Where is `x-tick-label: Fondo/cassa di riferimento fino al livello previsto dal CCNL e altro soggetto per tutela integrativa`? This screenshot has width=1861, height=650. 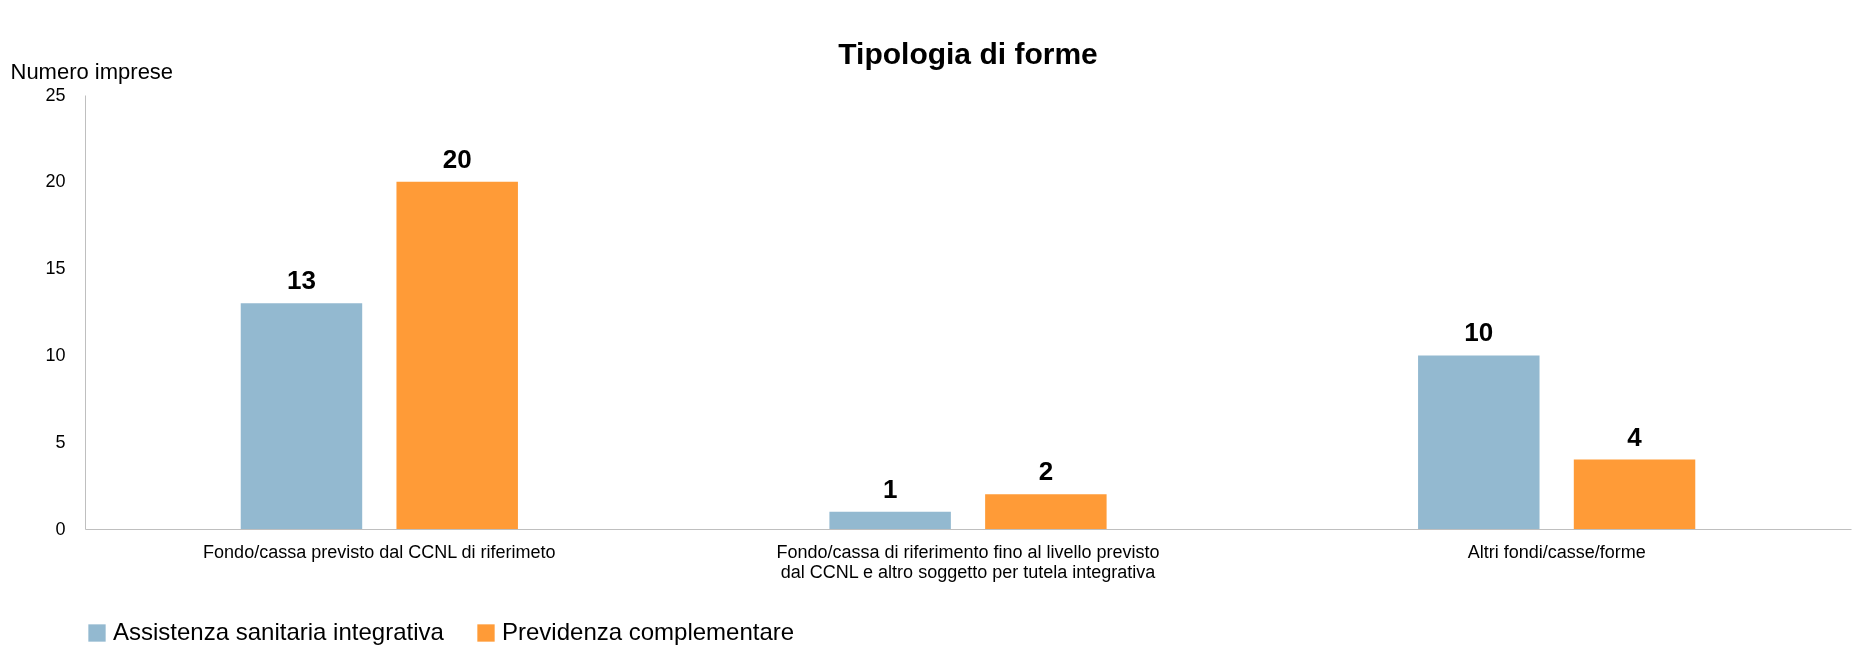
x-tick-label: Fondo/cassa di riferimento fino al livello previsto dal CCNL e altro soggetto per tutela integrativa is located at coordinates (968, 561).